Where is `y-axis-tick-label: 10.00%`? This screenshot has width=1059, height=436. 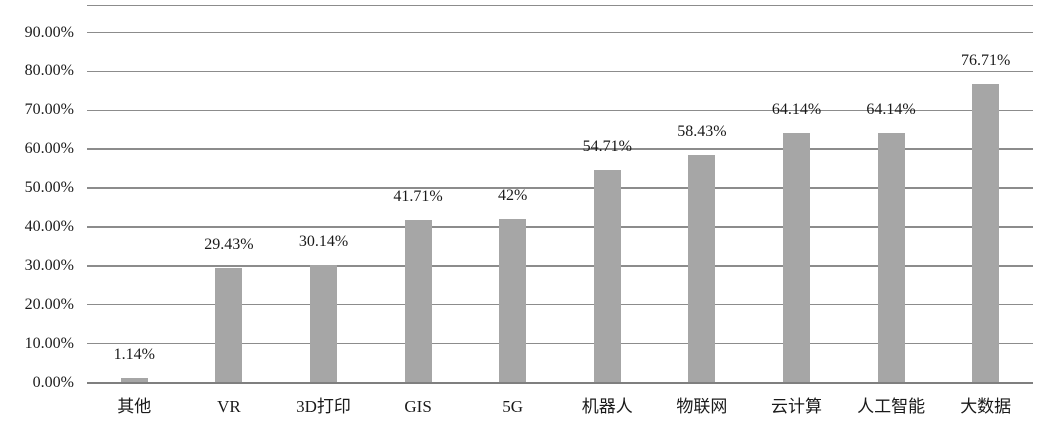 y-axis-tick-label: 10.00% is located at coordinates (49, 343).